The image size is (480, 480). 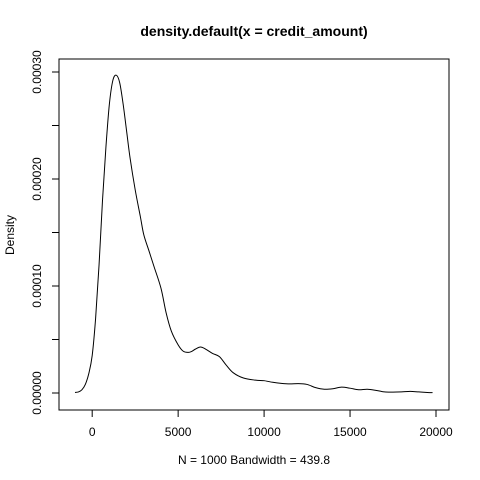 What do you see at coordinates (37, 286) in the screenshot?
I see `y-tick-label: 0.00010` at bounding box center [37, 286].